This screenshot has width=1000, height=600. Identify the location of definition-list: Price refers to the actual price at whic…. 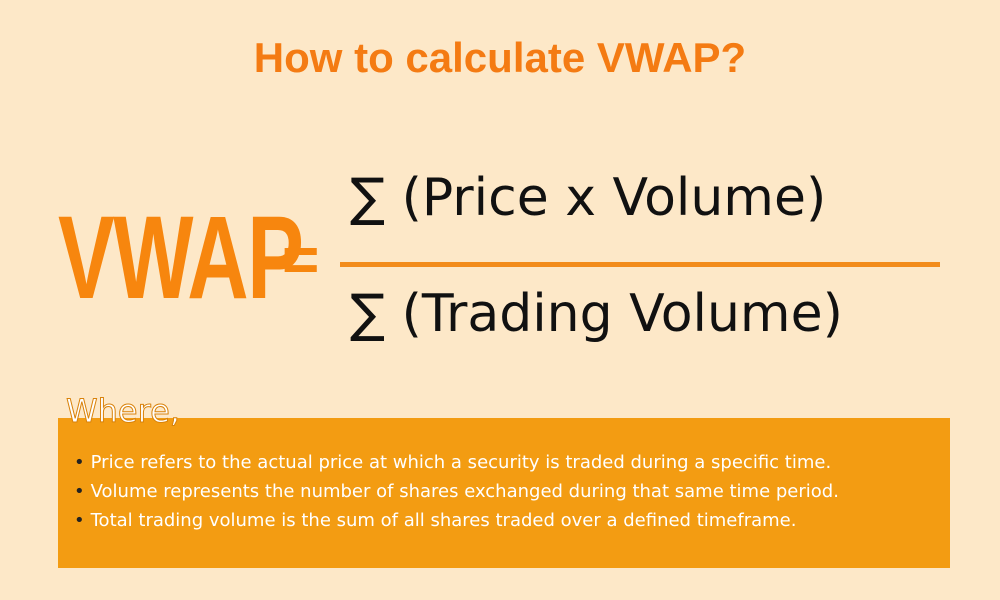
(456, 491).